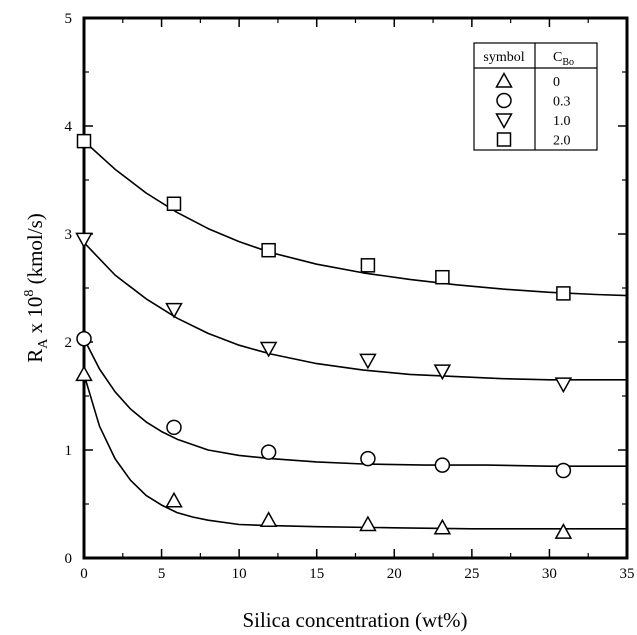  I want to click on legend-value: 2.0, so click(562, 141).